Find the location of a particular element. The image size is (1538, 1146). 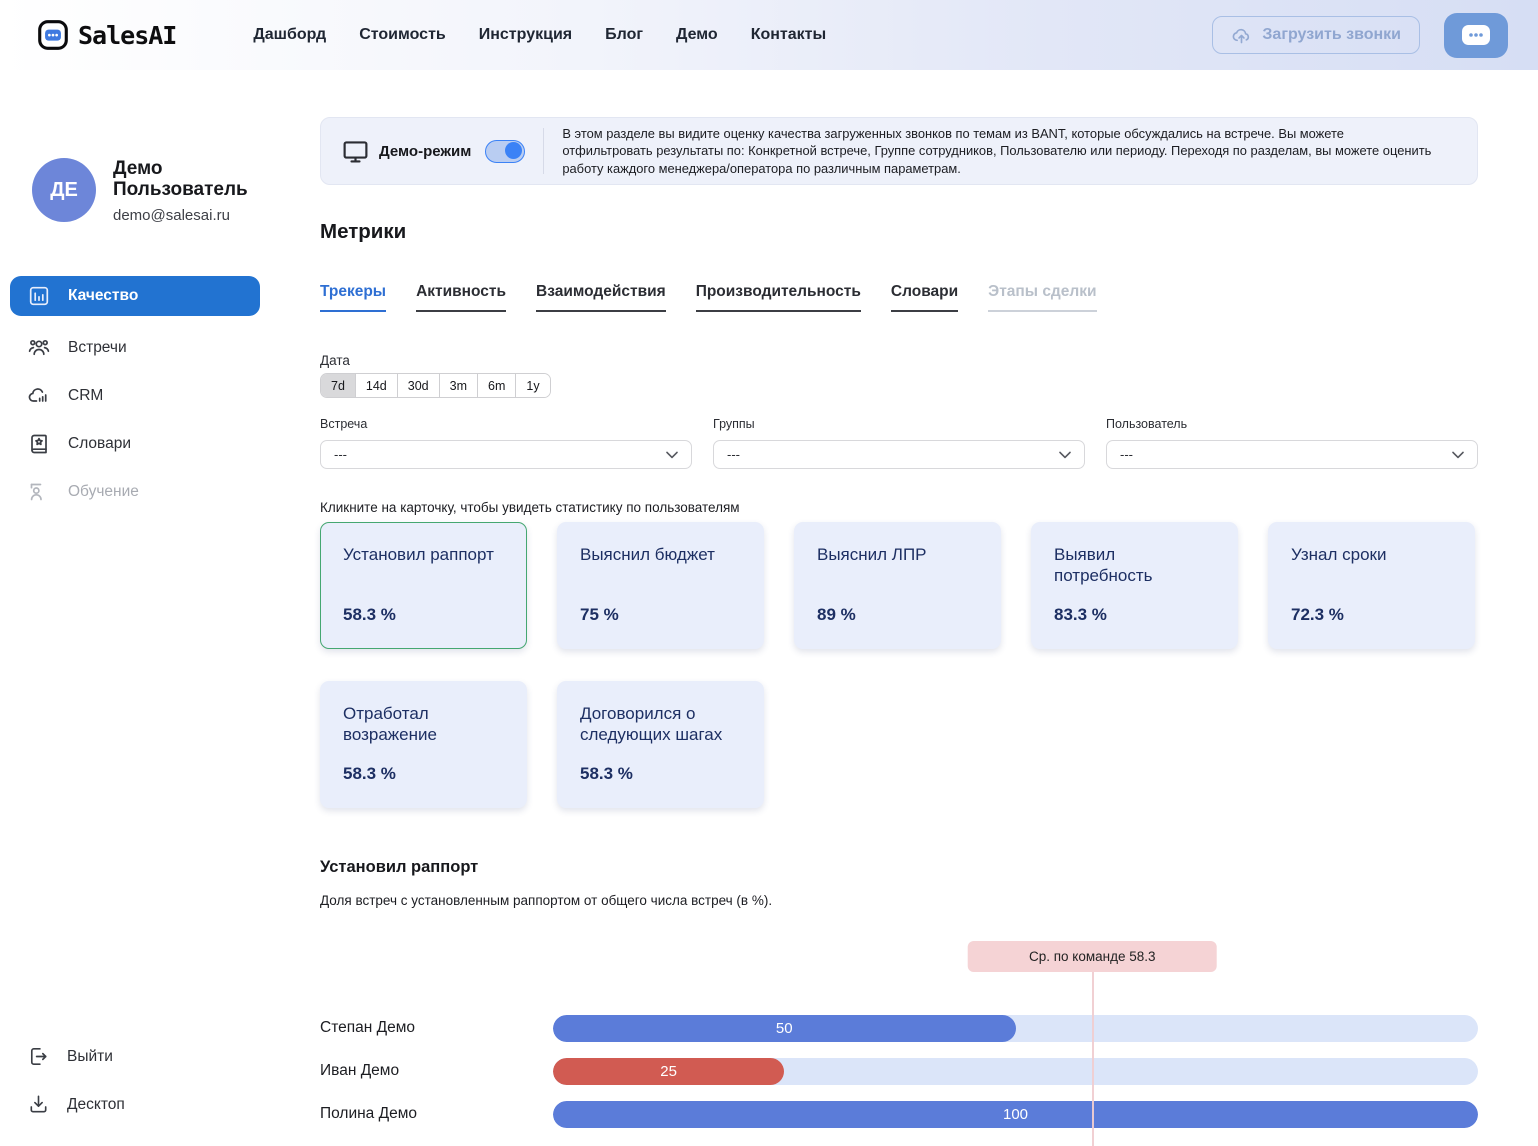

card-title: Выяснил бюджет is located at coordinates (647, 554).